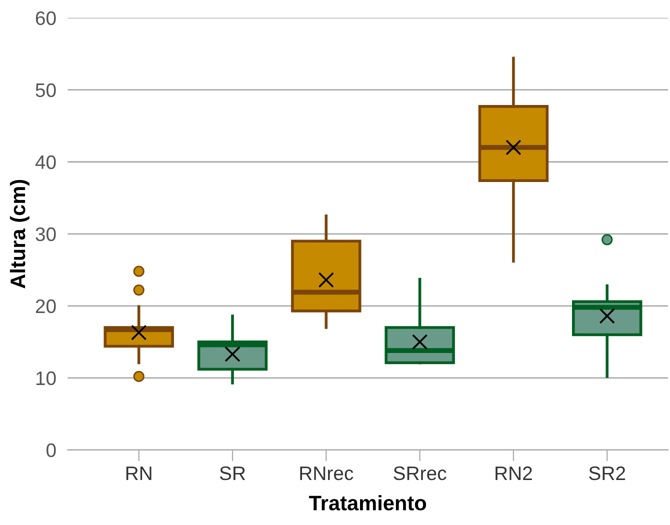 The width and height of the screenshot is (670, 525). Describe the element at coordinates (46, 234) in the screenshot. I see `y-tick-label: 30` at that location.